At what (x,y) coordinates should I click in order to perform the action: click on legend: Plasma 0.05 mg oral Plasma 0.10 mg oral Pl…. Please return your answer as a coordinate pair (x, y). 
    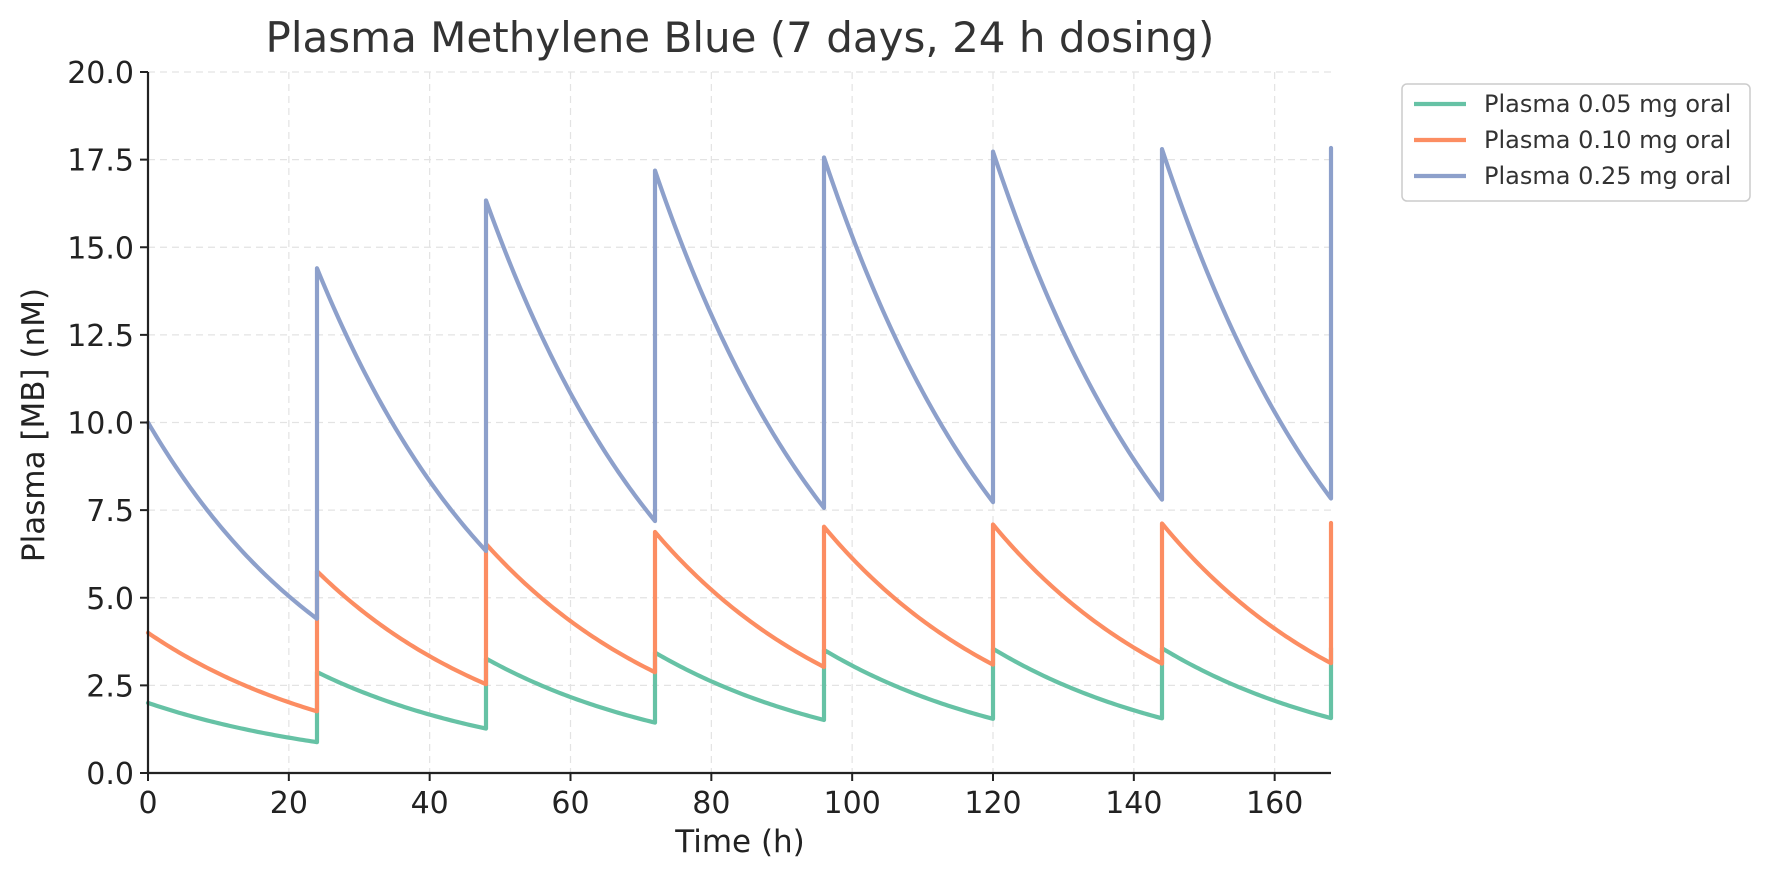
    Looking at the image, I should click on (1576, 142).